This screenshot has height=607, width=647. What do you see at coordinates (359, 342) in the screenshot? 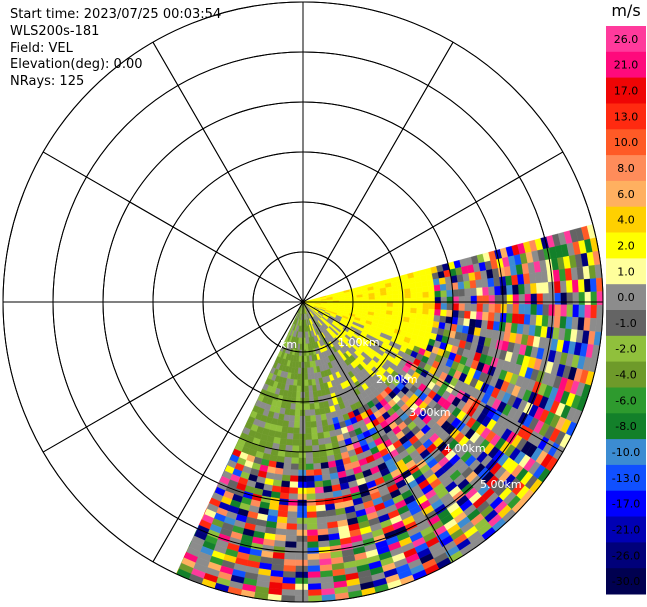
I see `range-label-1: 1.00km` at bounding box center [359, 342].